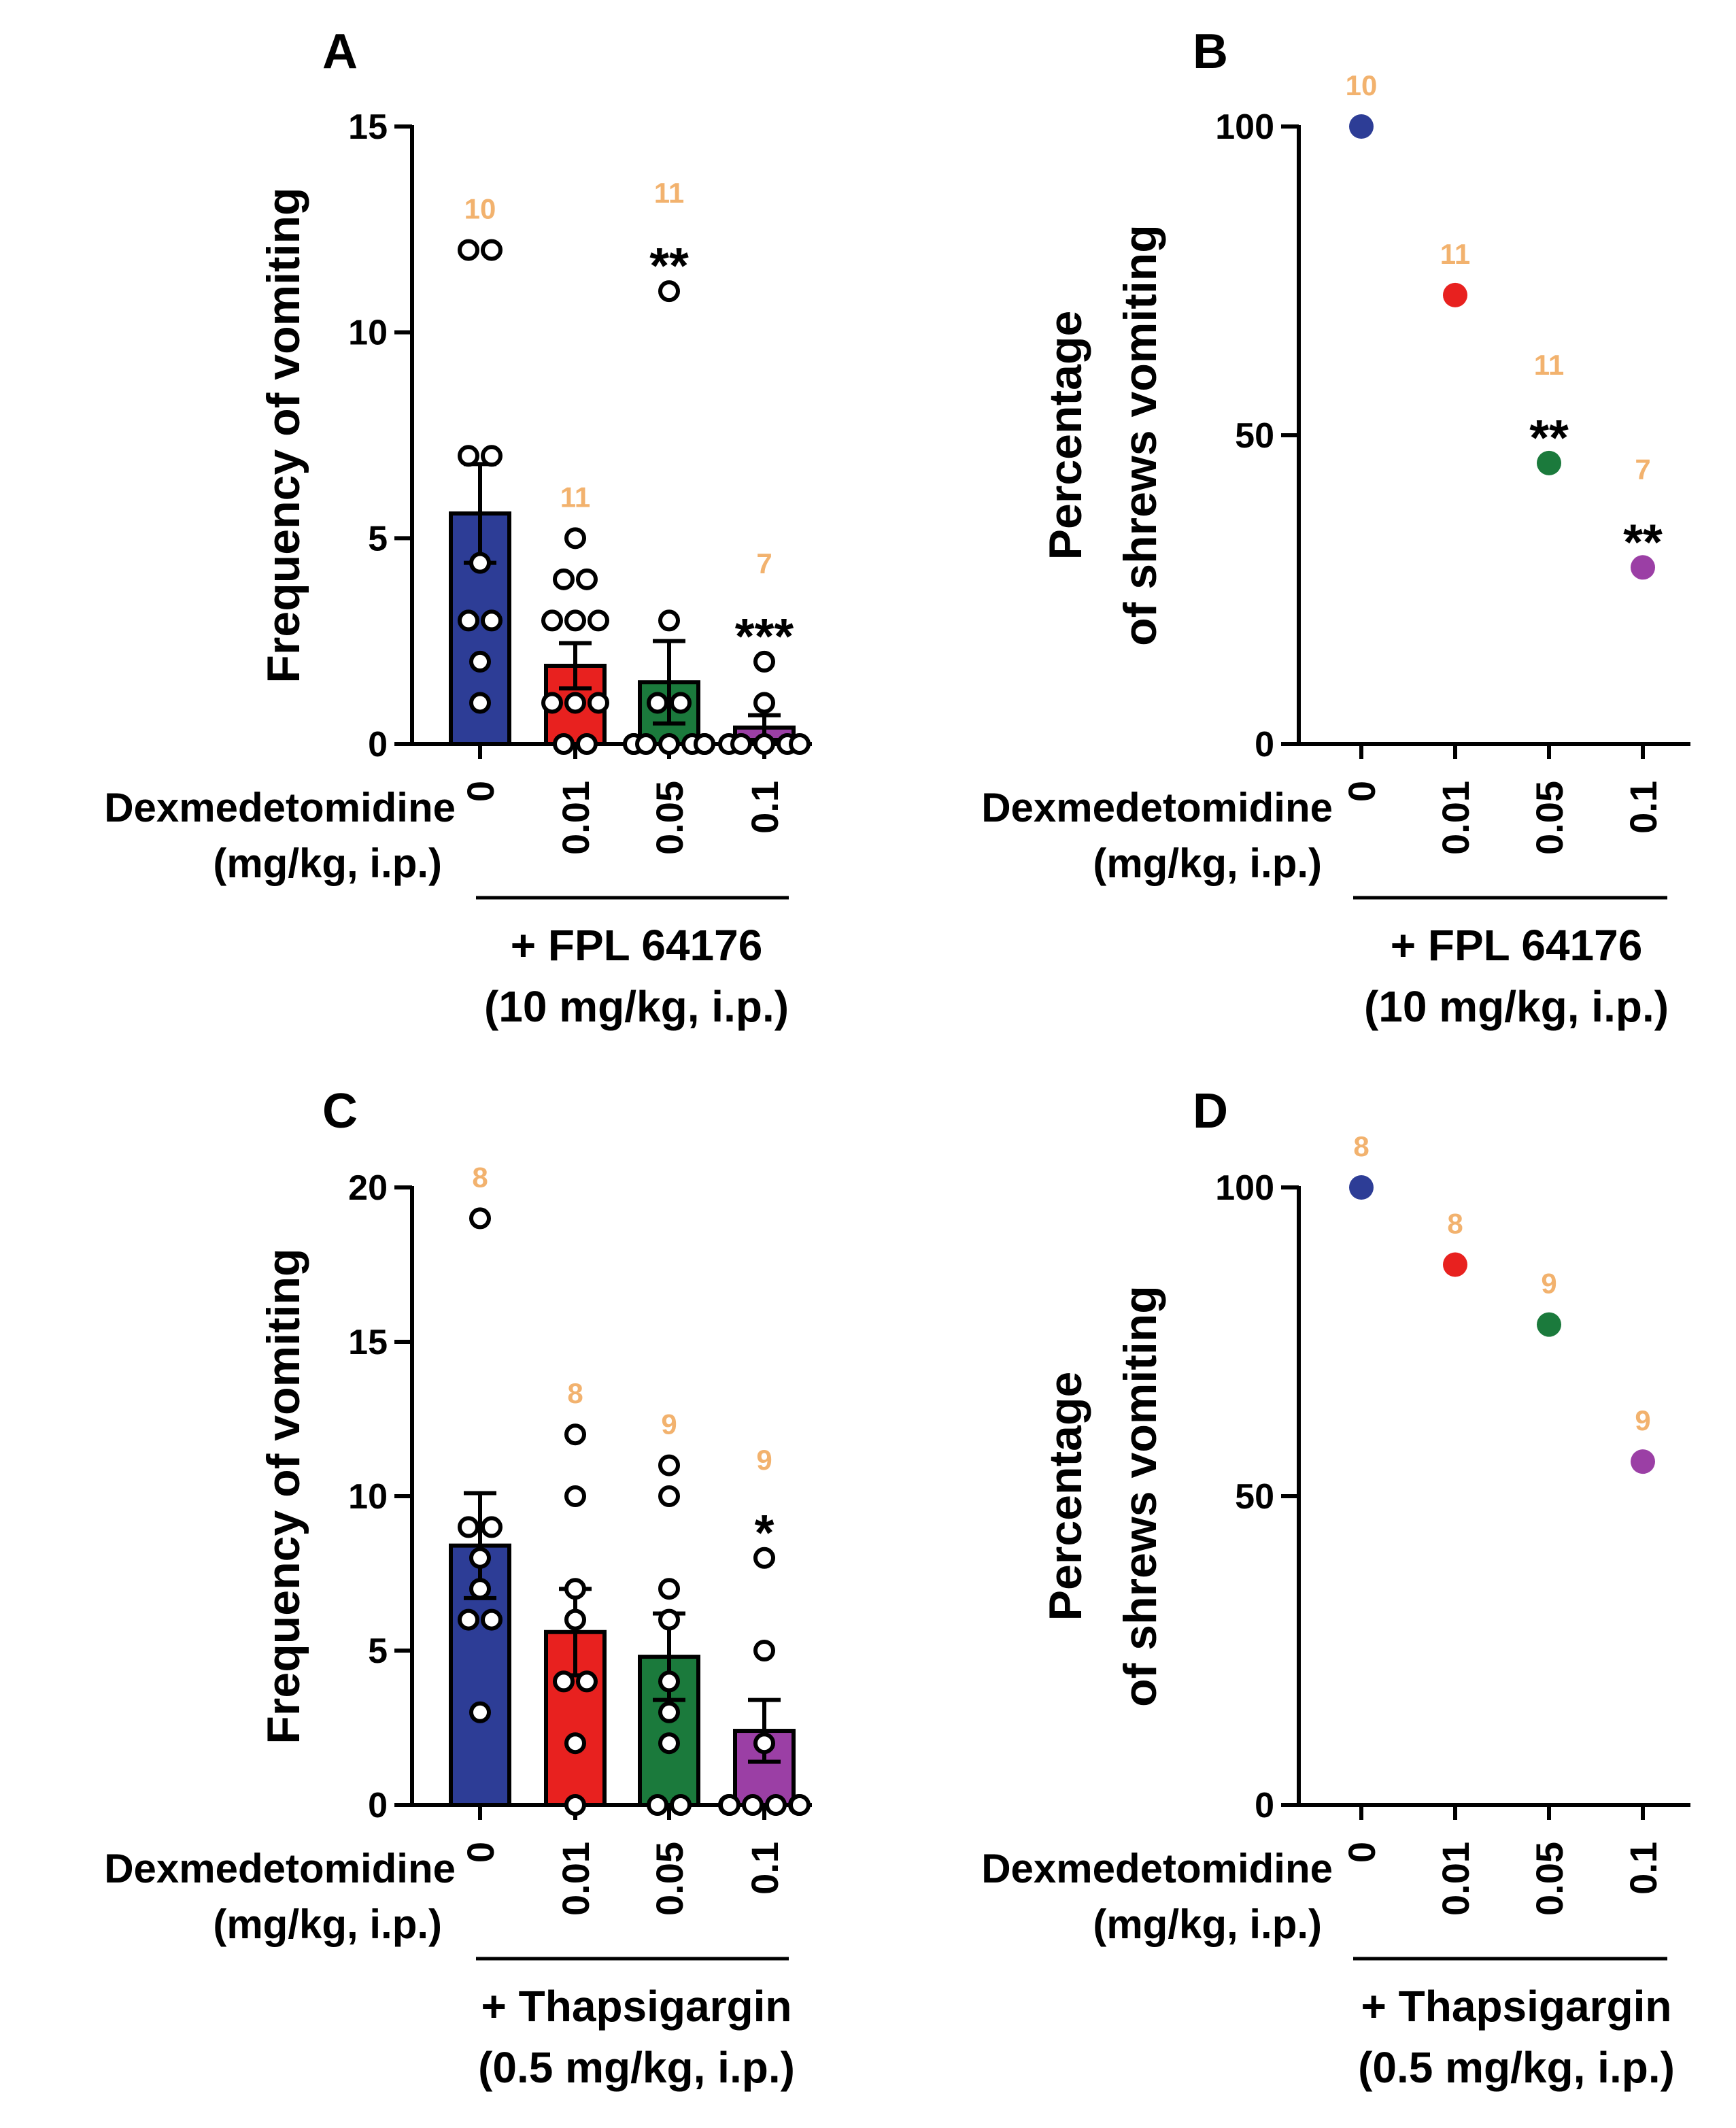  I want to click on panel-letter: C, so click(340, 1111).